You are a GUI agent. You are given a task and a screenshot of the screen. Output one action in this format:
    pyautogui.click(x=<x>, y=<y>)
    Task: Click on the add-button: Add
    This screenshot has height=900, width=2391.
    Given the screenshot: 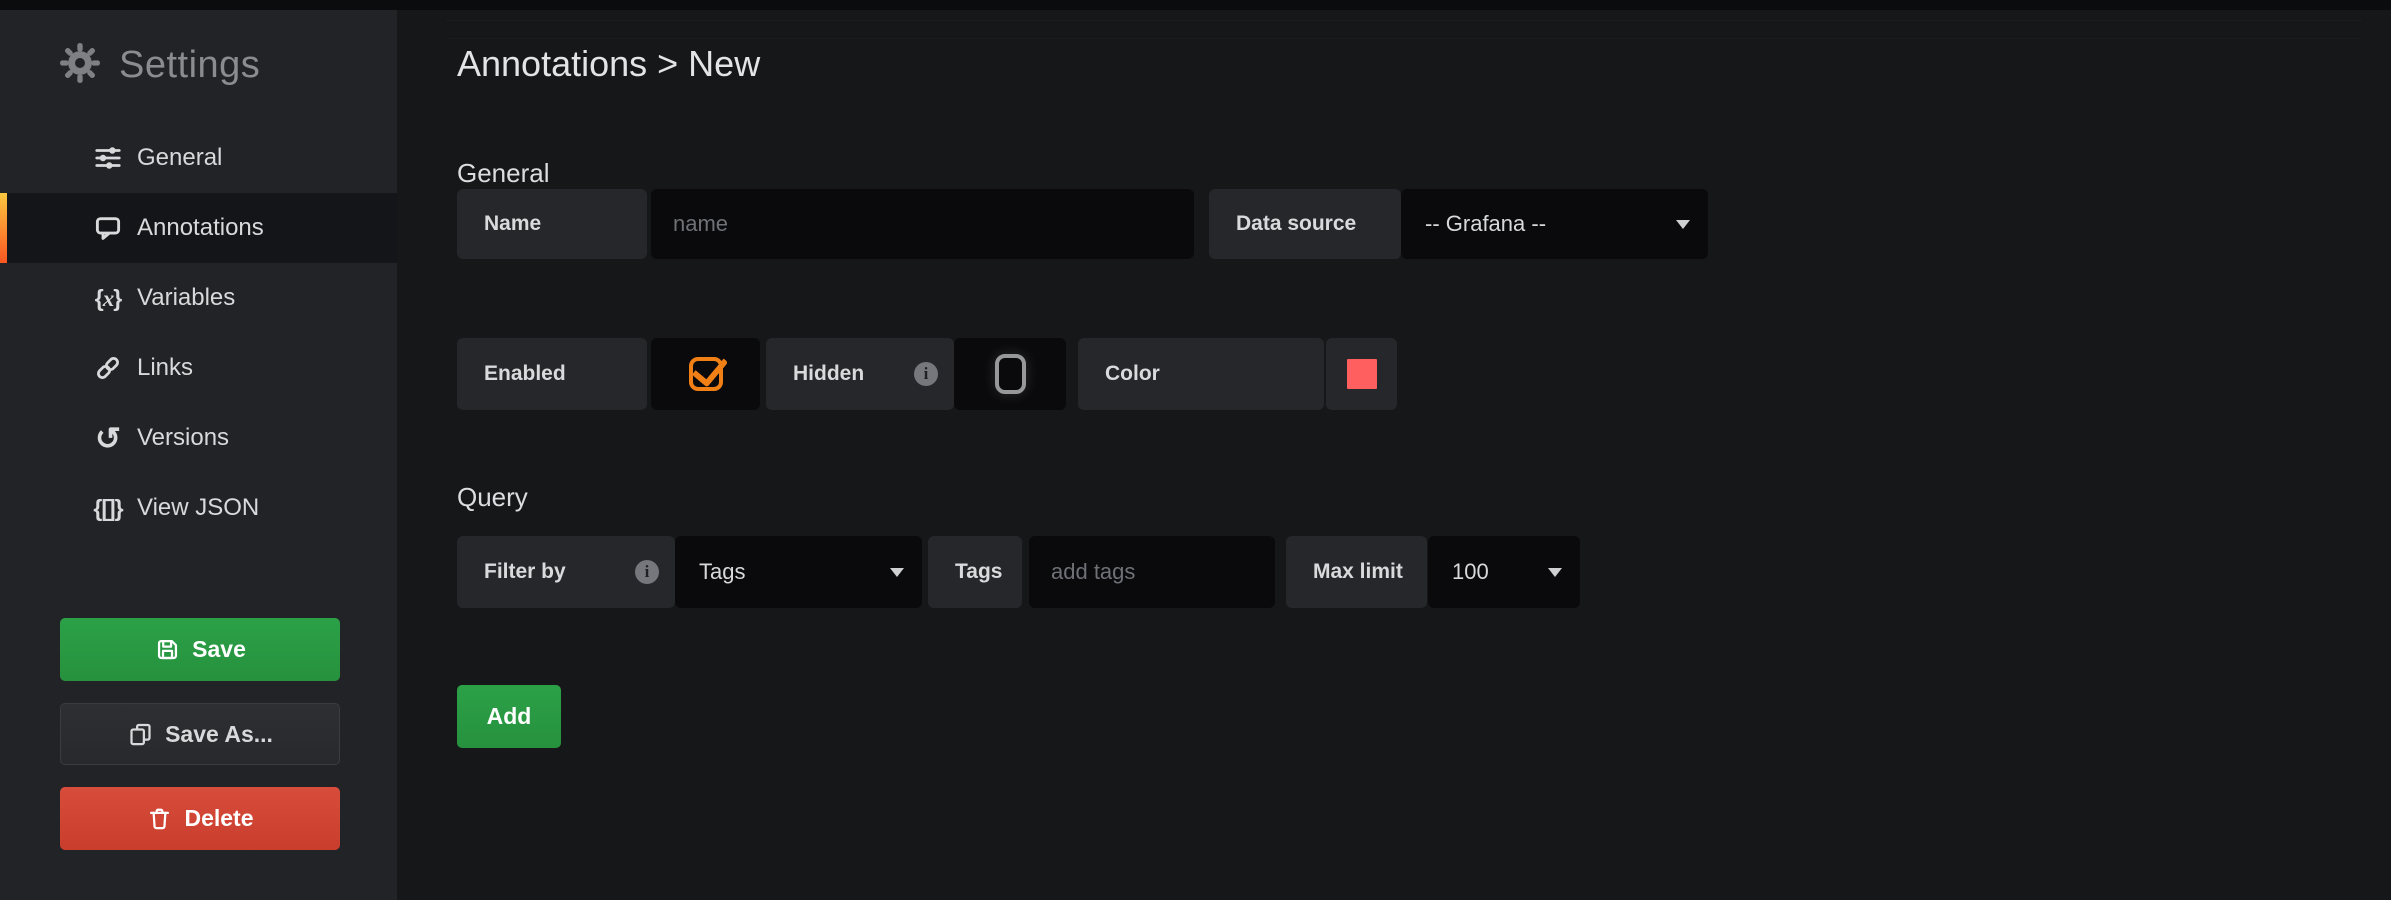 What is the action you would take?
    pyautogui.click(x=509, y=716)
    